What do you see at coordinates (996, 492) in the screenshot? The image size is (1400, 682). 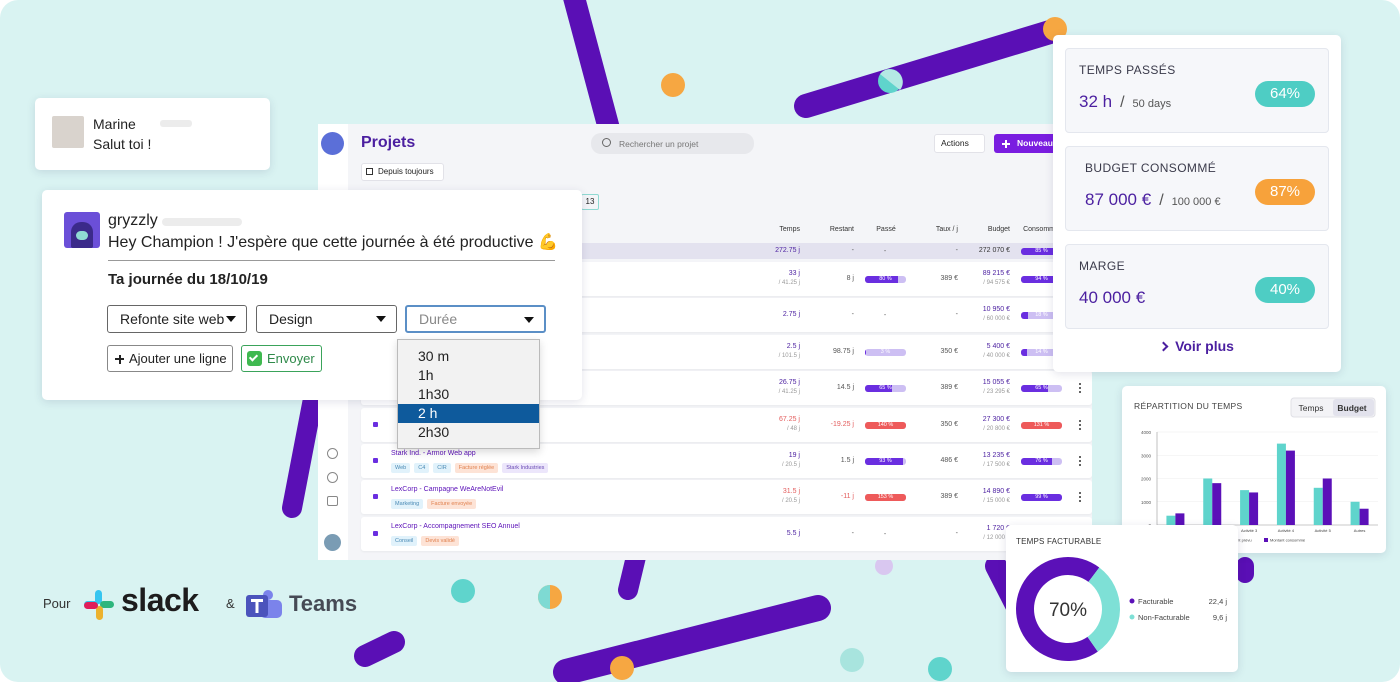 I see `budget-spent: 14 890 €` at bounding box center [996, 492].